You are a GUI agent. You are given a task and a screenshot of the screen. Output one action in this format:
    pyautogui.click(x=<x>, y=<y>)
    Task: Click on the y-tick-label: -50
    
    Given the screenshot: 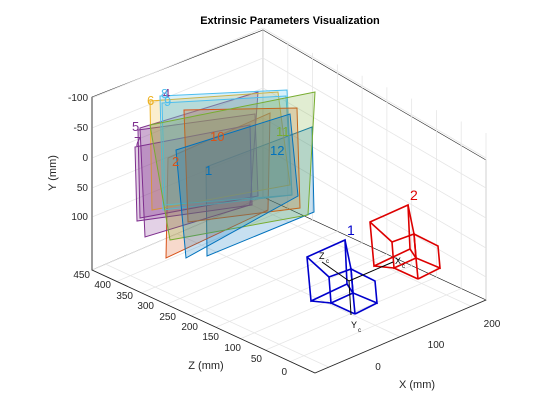 What is the action you would take?
    pyautogui.click(x=81, y=128)
    